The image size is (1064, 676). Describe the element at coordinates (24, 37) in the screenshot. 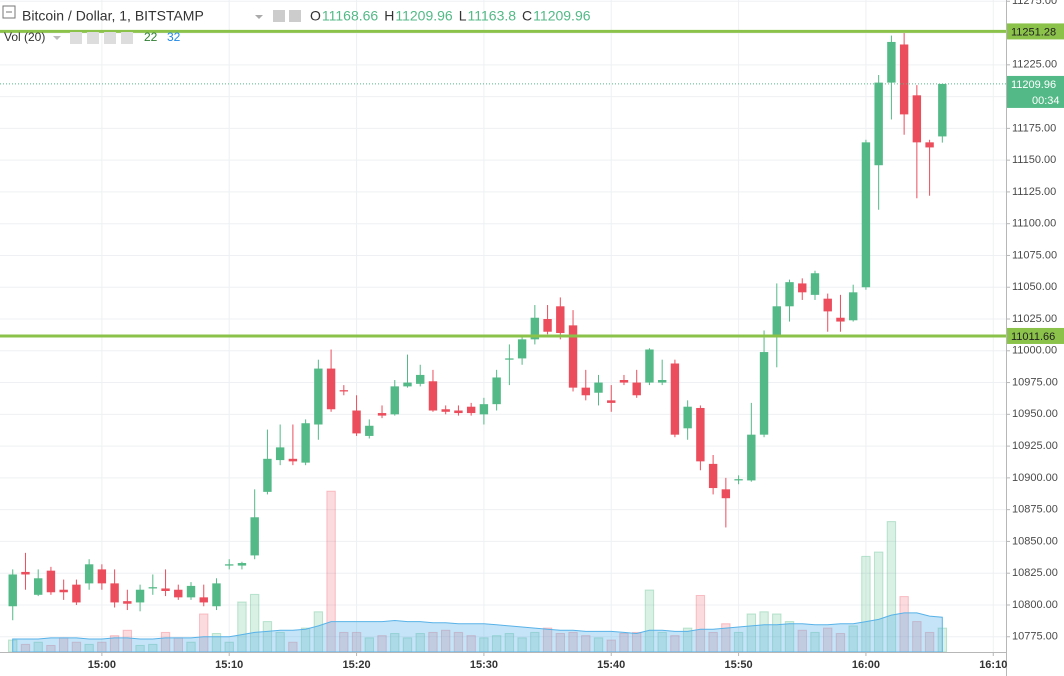

I see `volume-title: Vol (20)` at that location.